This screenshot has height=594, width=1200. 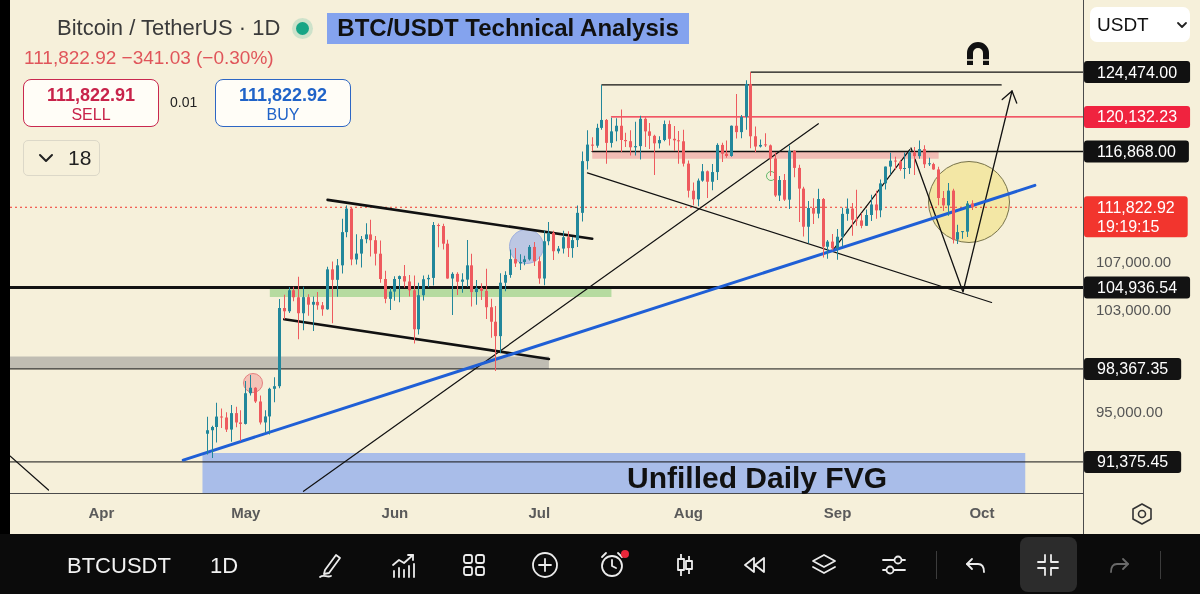 What do you see at coordinates (1136, 216) in the screenshot?
I see `ref-line-label: 111,822.92 19:19:15` at bounding box center [1136, 216].